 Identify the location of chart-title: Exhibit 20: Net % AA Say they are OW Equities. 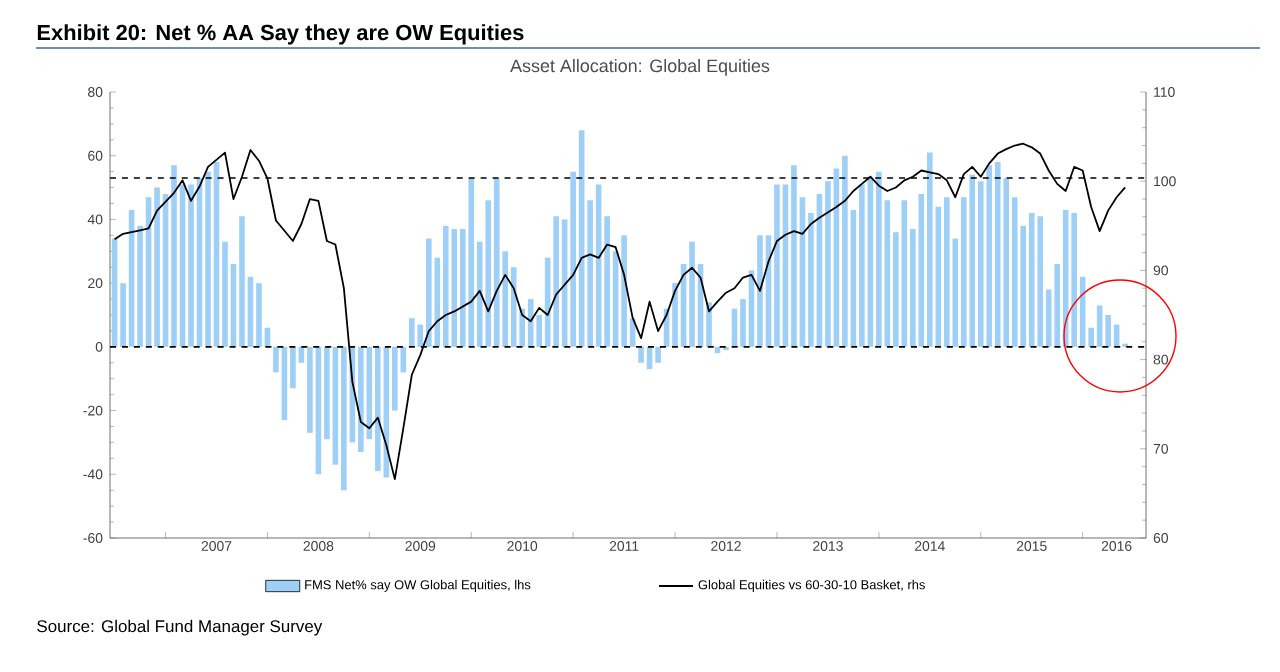
(280, 34).